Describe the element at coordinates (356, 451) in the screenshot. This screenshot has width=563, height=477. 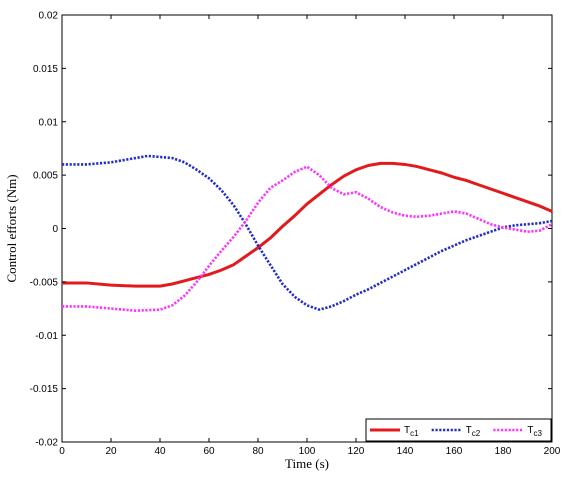
I see `x-tick-label: 120` at that location.